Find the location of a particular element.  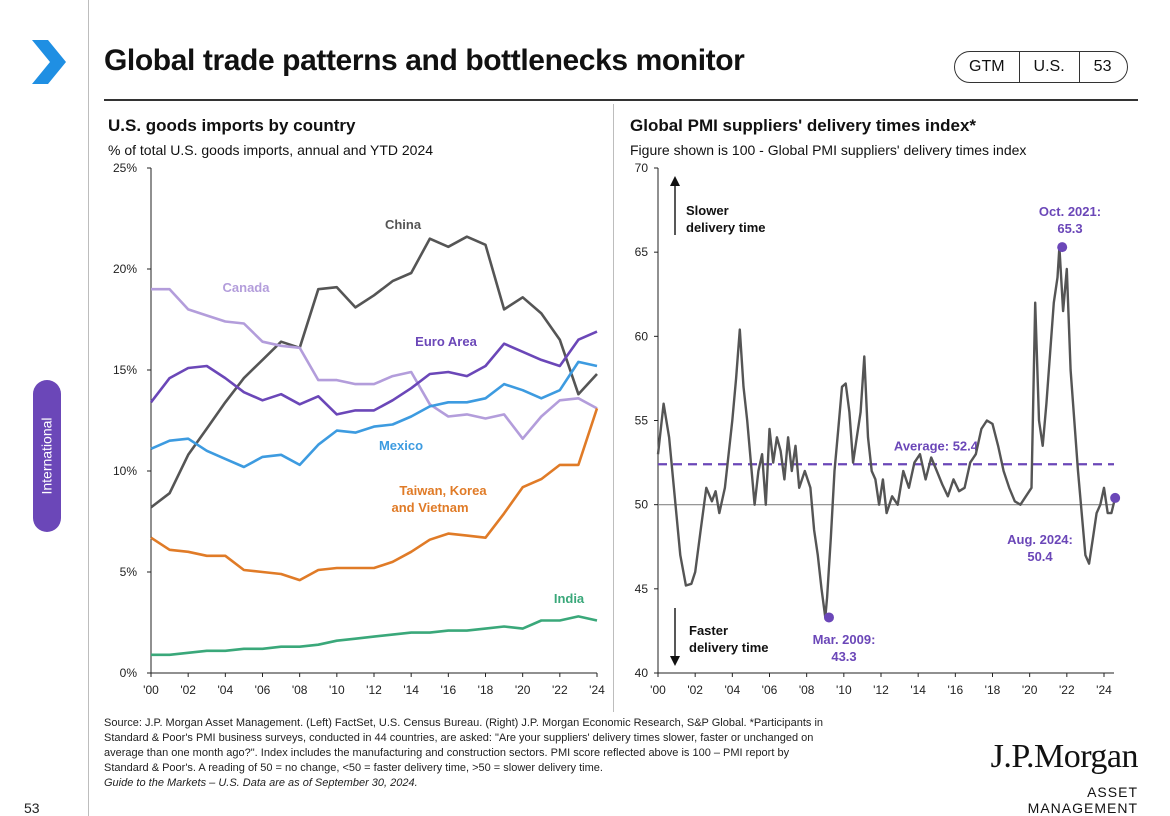

annotation-label: 43.3 is located at coordinates (843, 656).